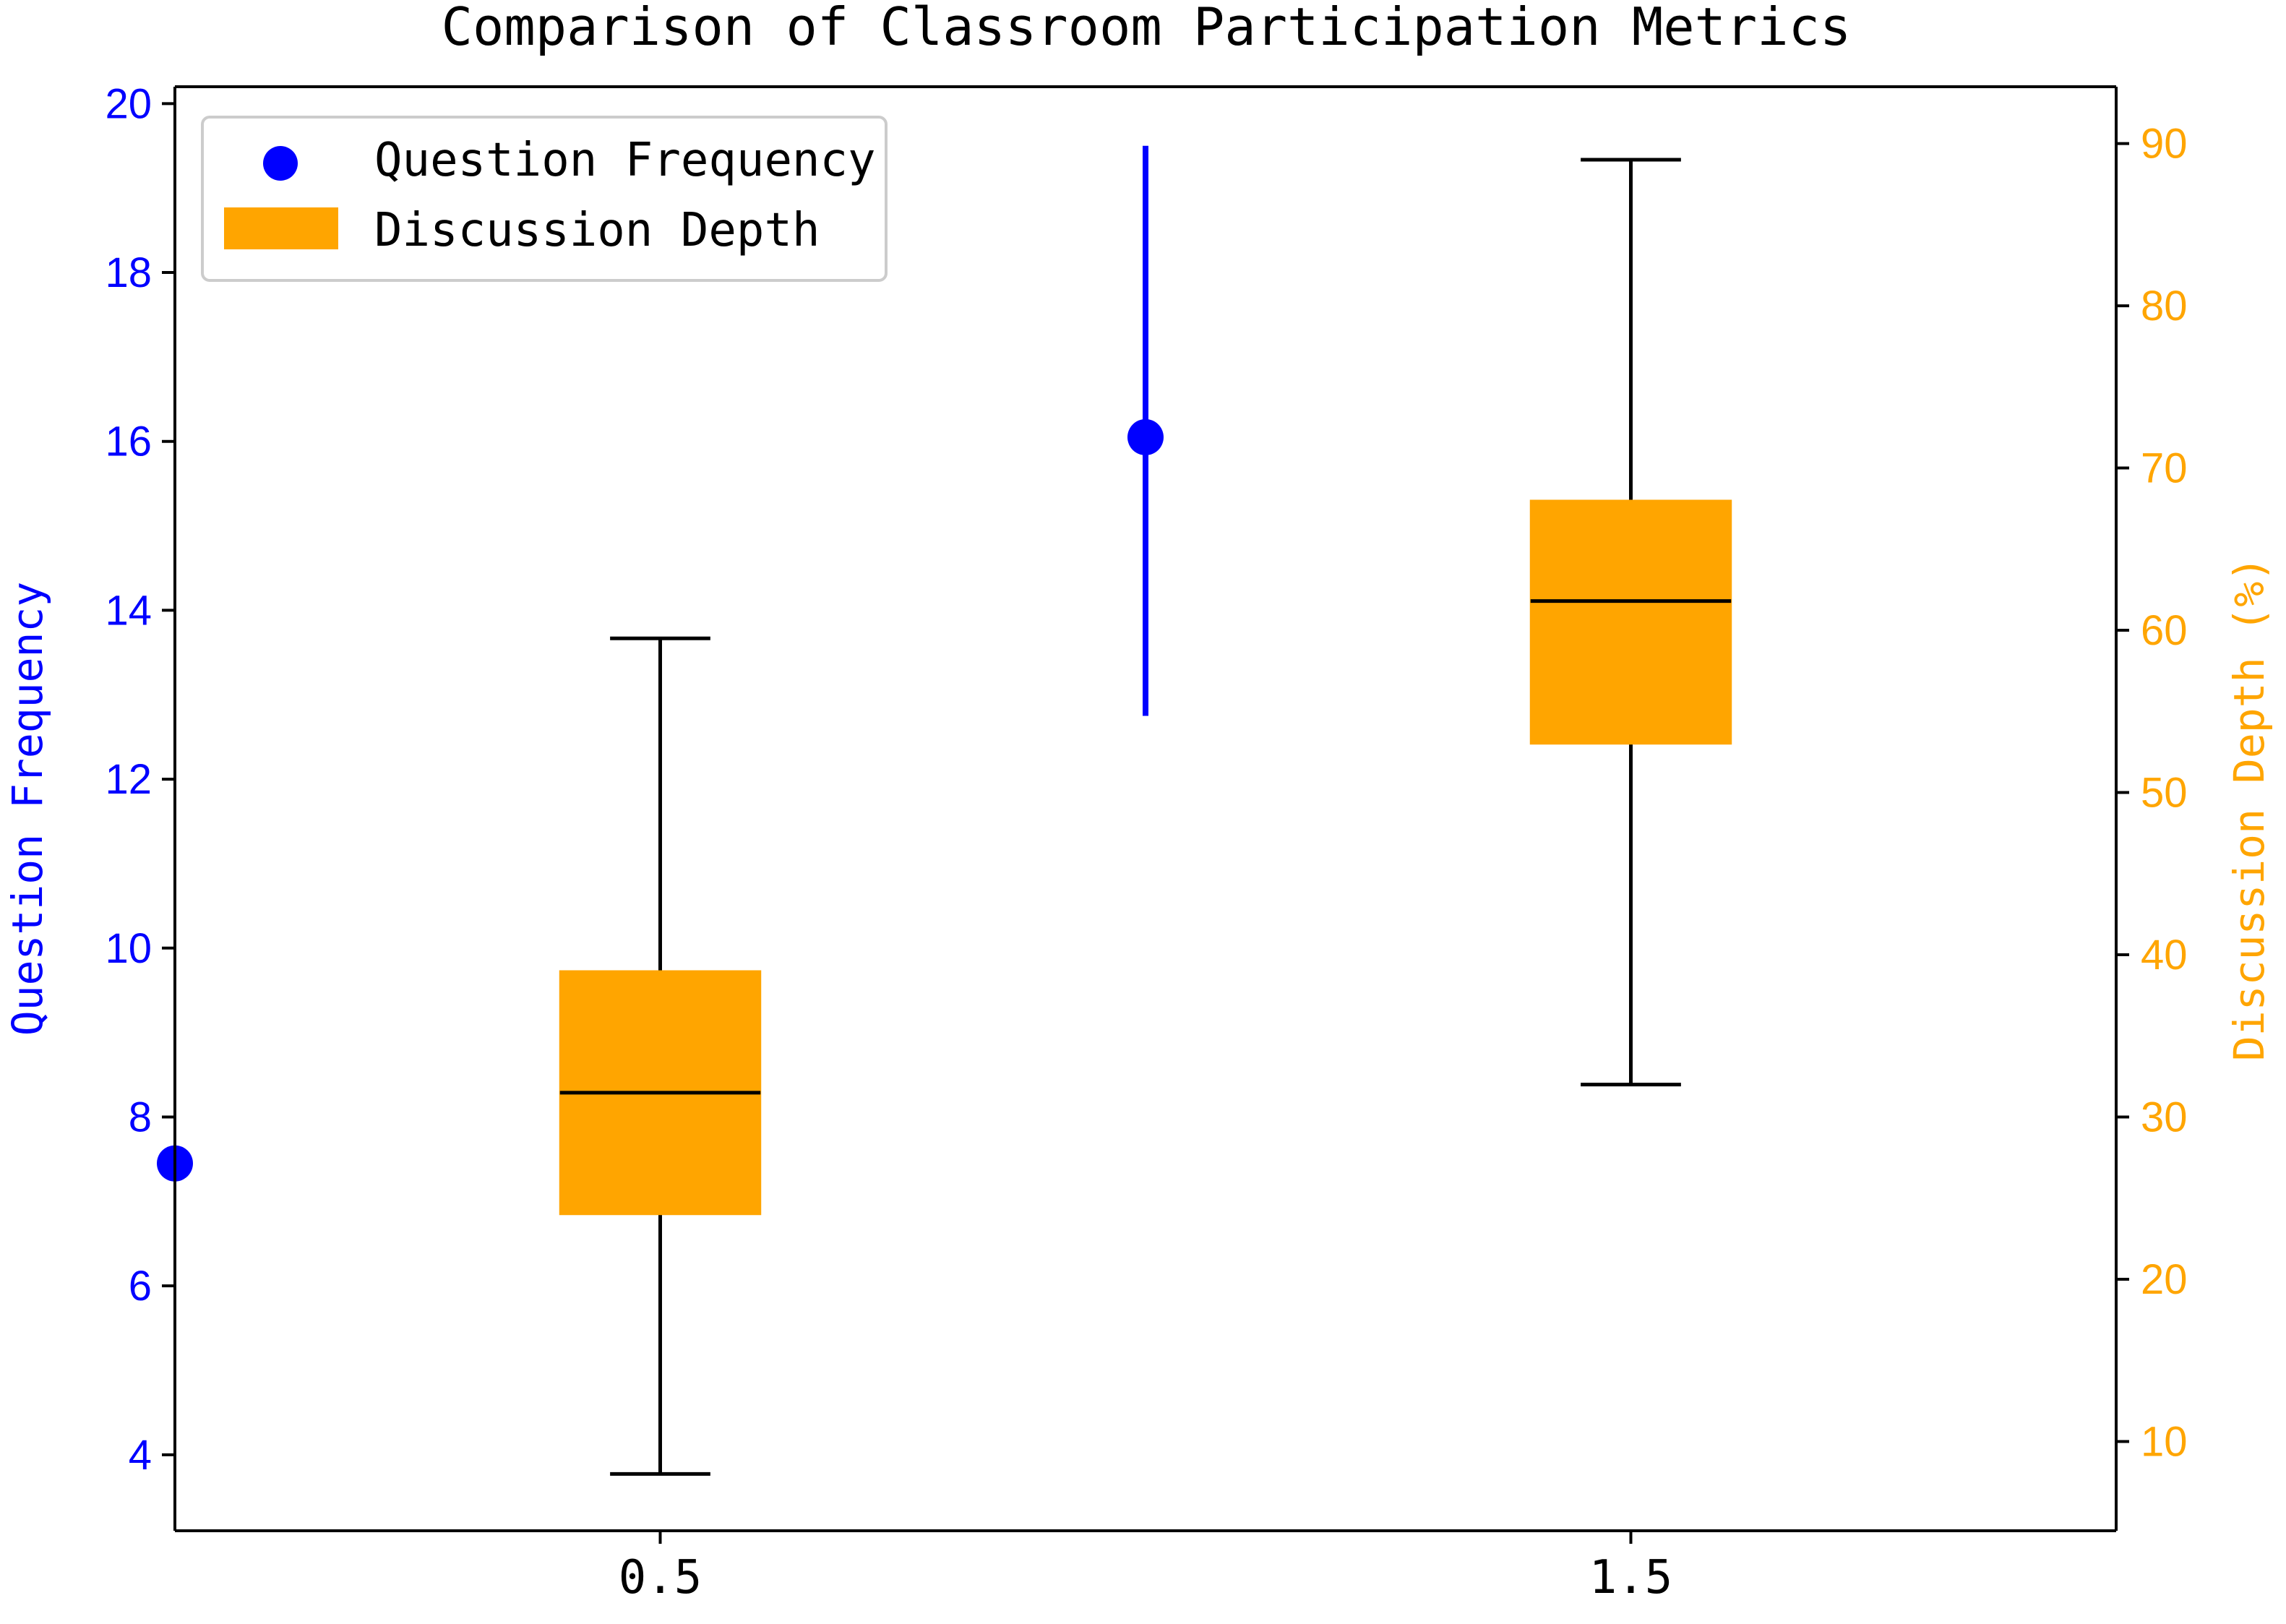 Image resolution: width=2286 pixels, height=1624 pixels. I want to click on right-tick-label: 20, so click(2164, 1279).